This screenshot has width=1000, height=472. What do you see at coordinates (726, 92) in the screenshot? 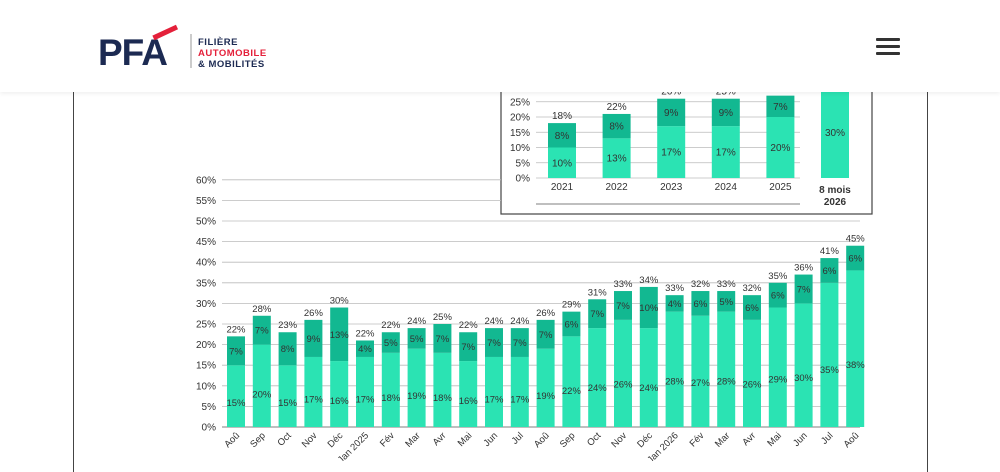
I see `inset-total-label: 25%` at bounding box center [726, 92].